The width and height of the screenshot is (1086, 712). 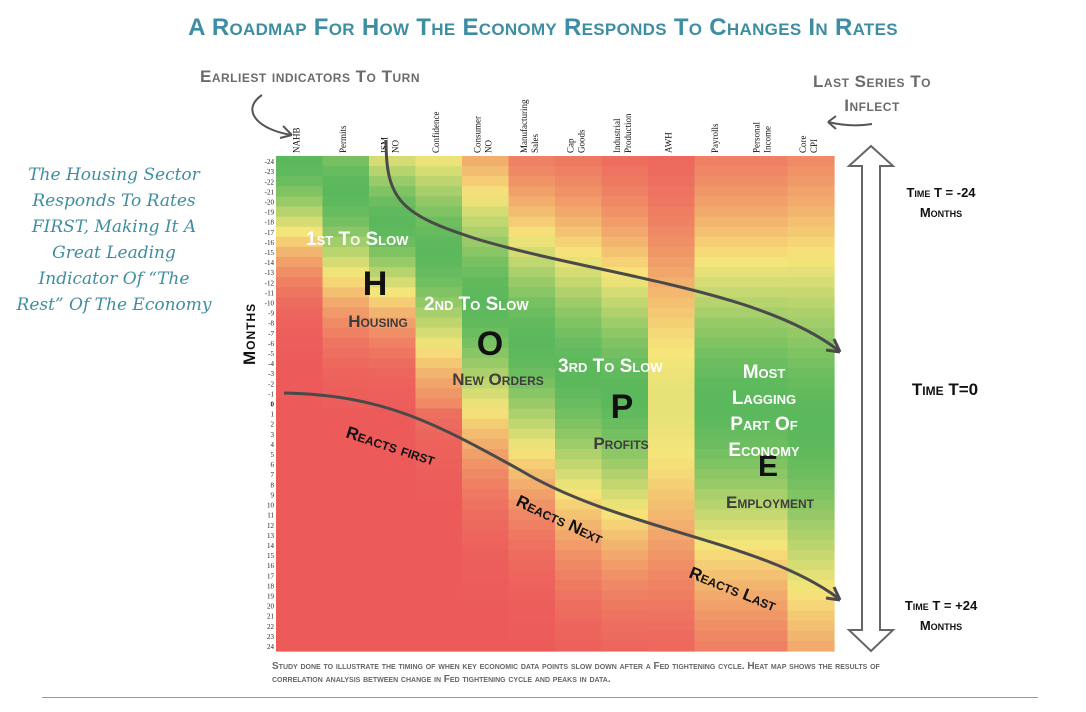 I want to click on row-label: 7, so click(x=273, y=475).